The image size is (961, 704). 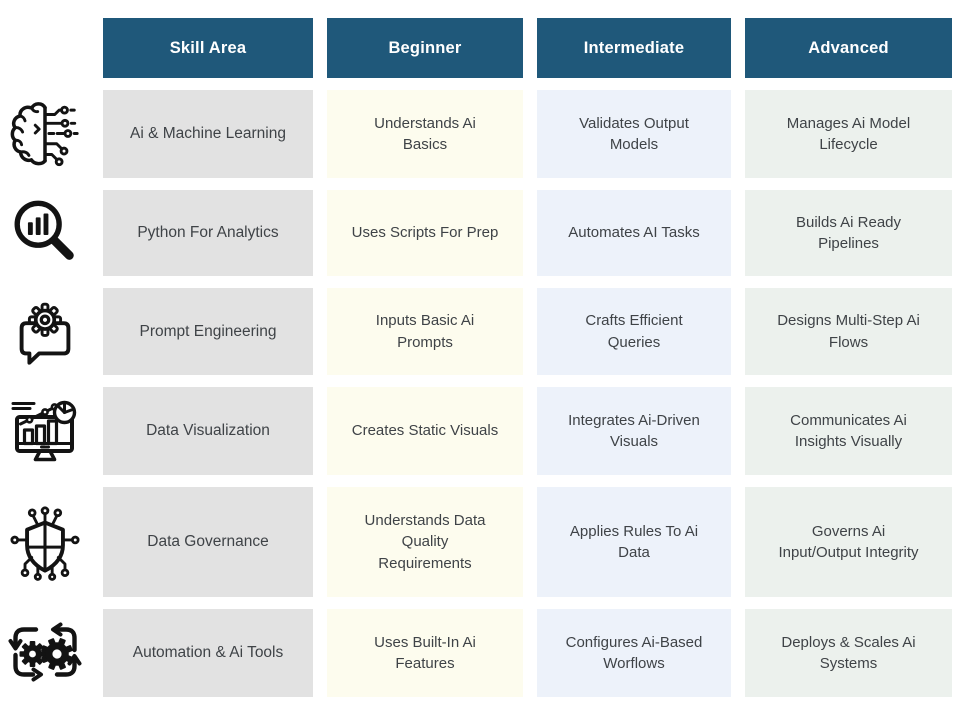 I want to click on column-header-advanced: Advanced, so click(x=848, y=48).